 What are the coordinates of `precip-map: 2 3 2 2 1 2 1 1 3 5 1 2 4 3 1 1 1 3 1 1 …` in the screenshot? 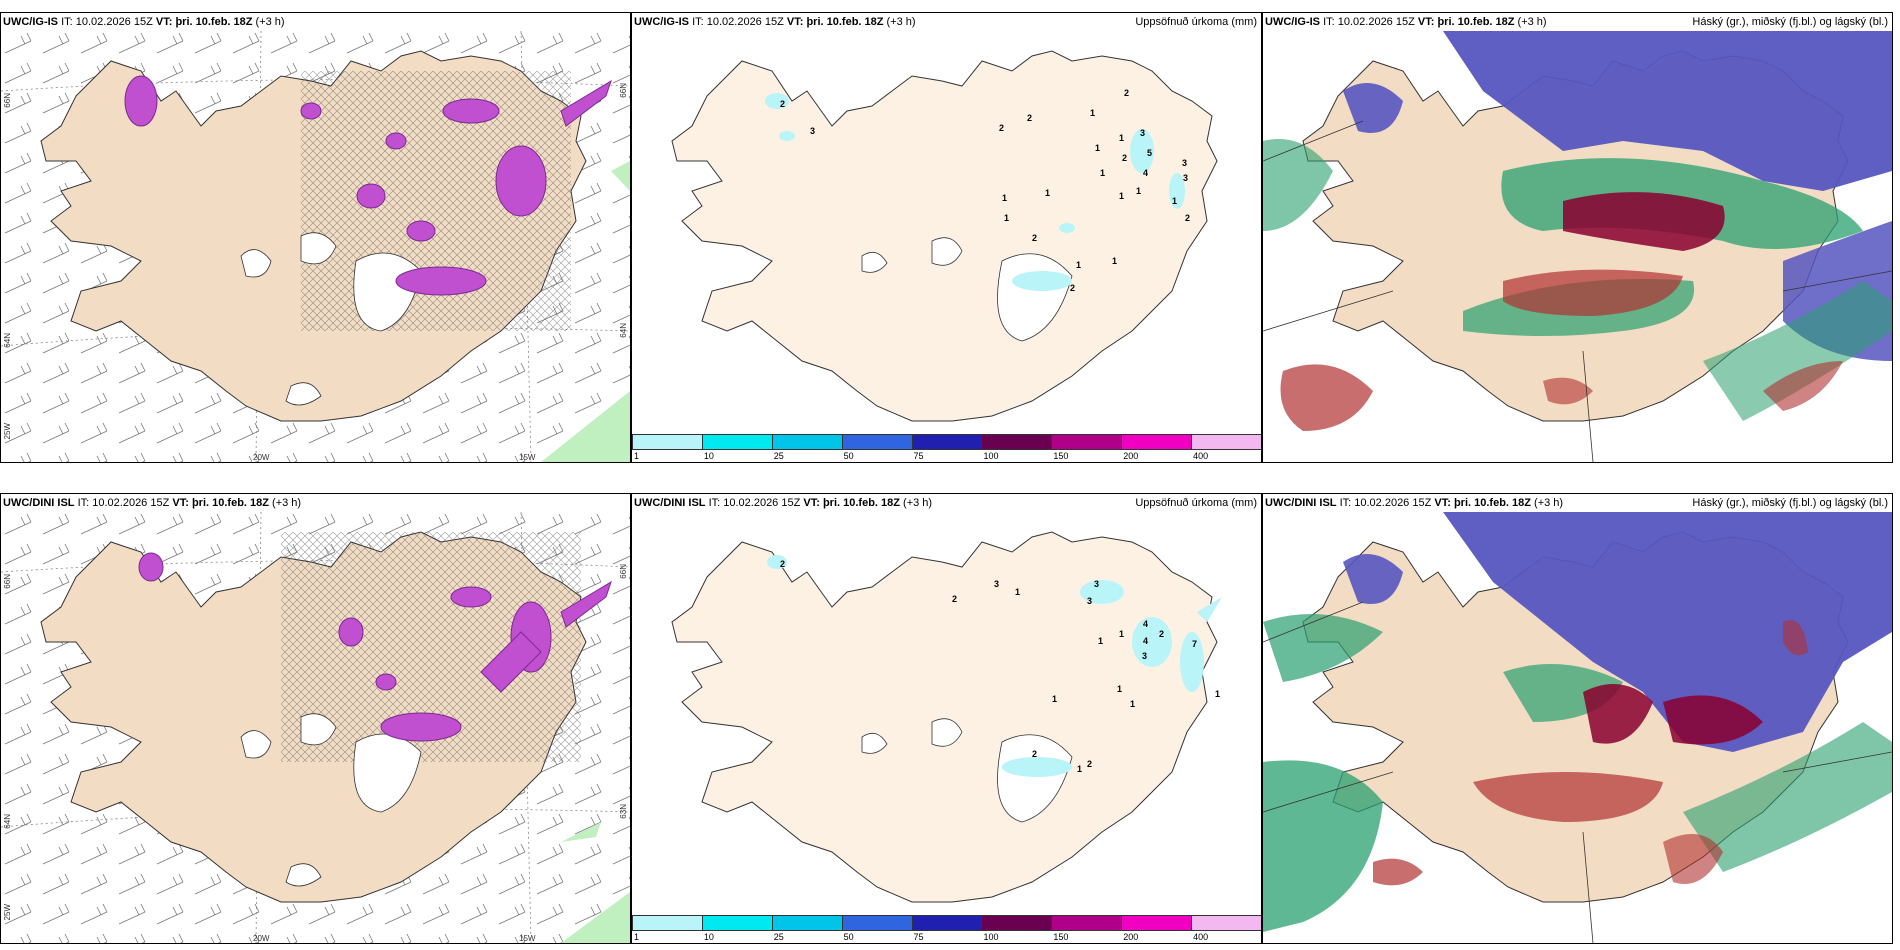 It's located at (944, 236).